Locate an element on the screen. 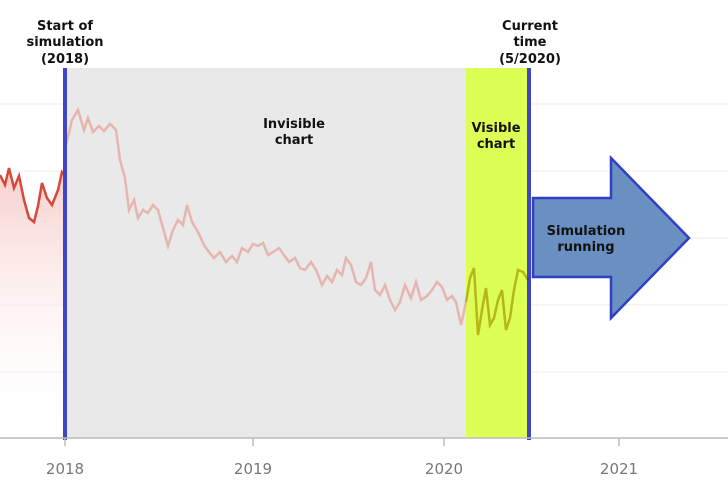  current-label-line1: Current is located at coordinates (530, 26).